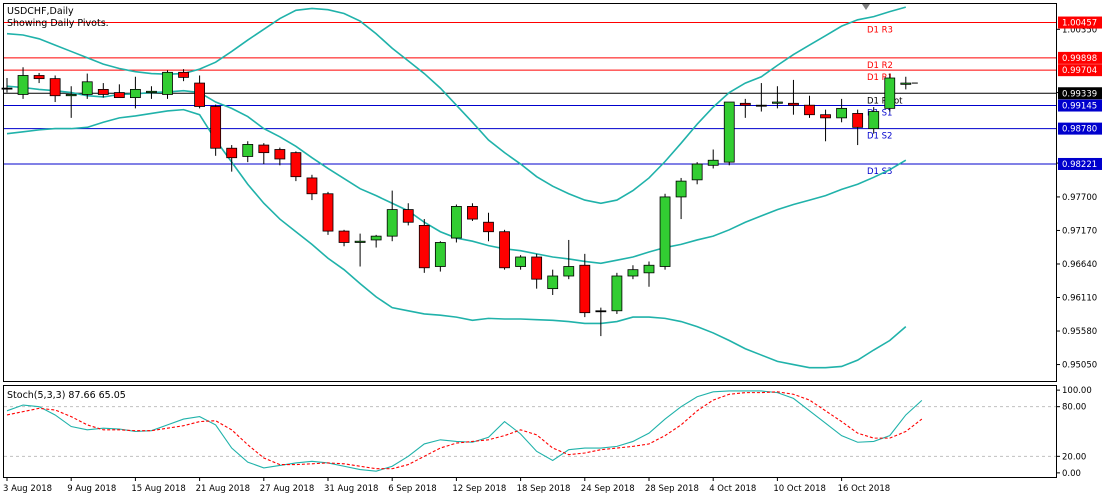 The height and width of the screenshot is (504, 1103). Describe the element at coordinates (40, 11) in the screenshot. I see `symbol-title: USDCHF,Daily` at that location.